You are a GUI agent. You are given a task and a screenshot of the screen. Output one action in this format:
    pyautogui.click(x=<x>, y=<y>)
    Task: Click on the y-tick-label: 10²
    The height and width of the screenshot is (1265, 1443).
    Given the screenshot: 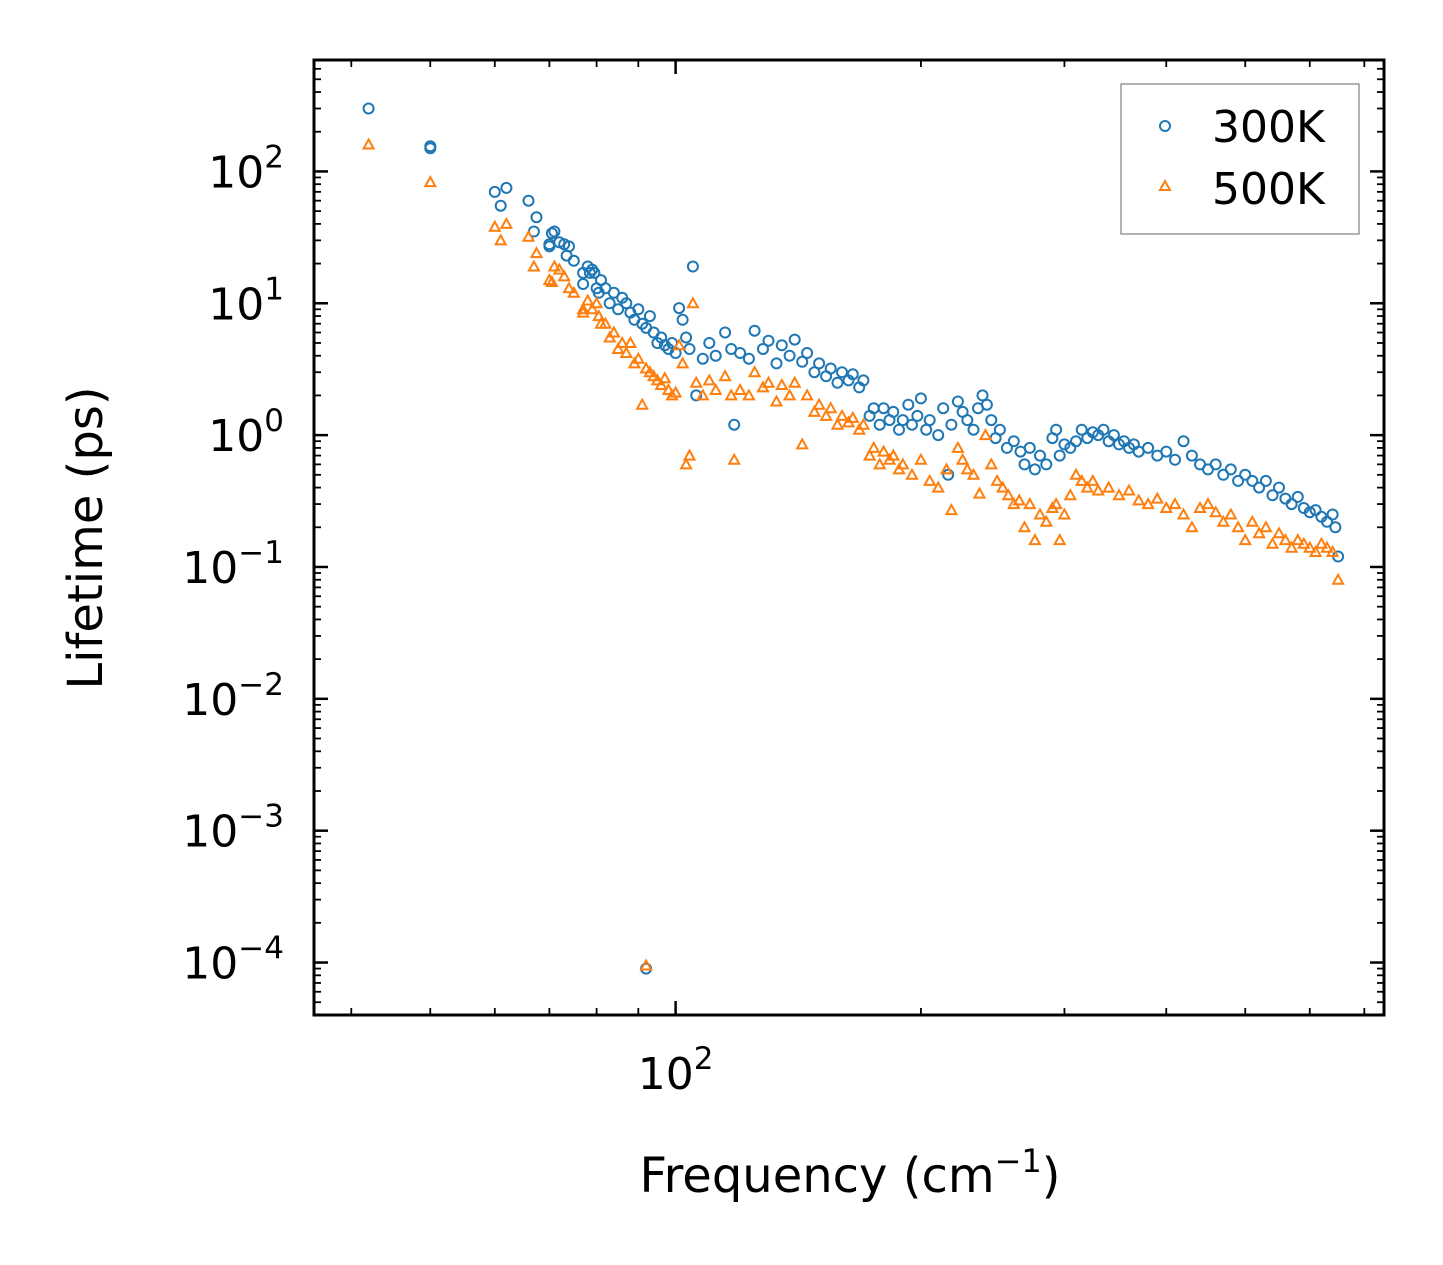 What is the action you would take?
    pyautogui.click(x=246, y=168)
    